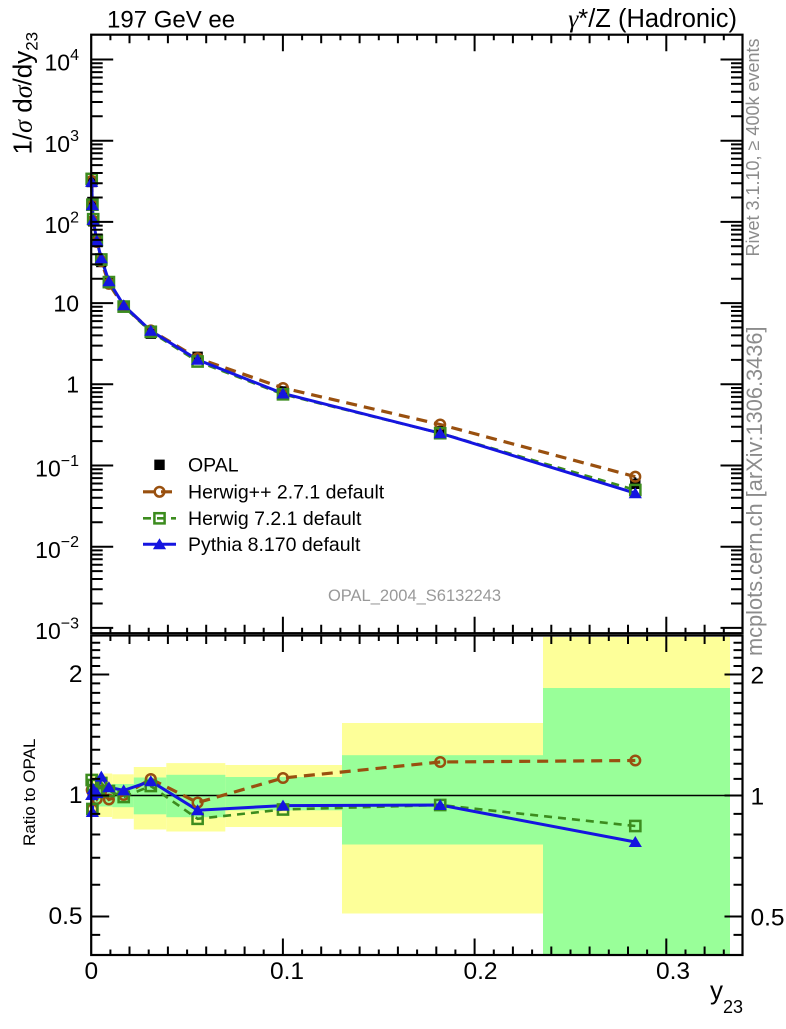 The image size is (786, 1029). I want to click on svg-text: OPAL, so click(213, 465).